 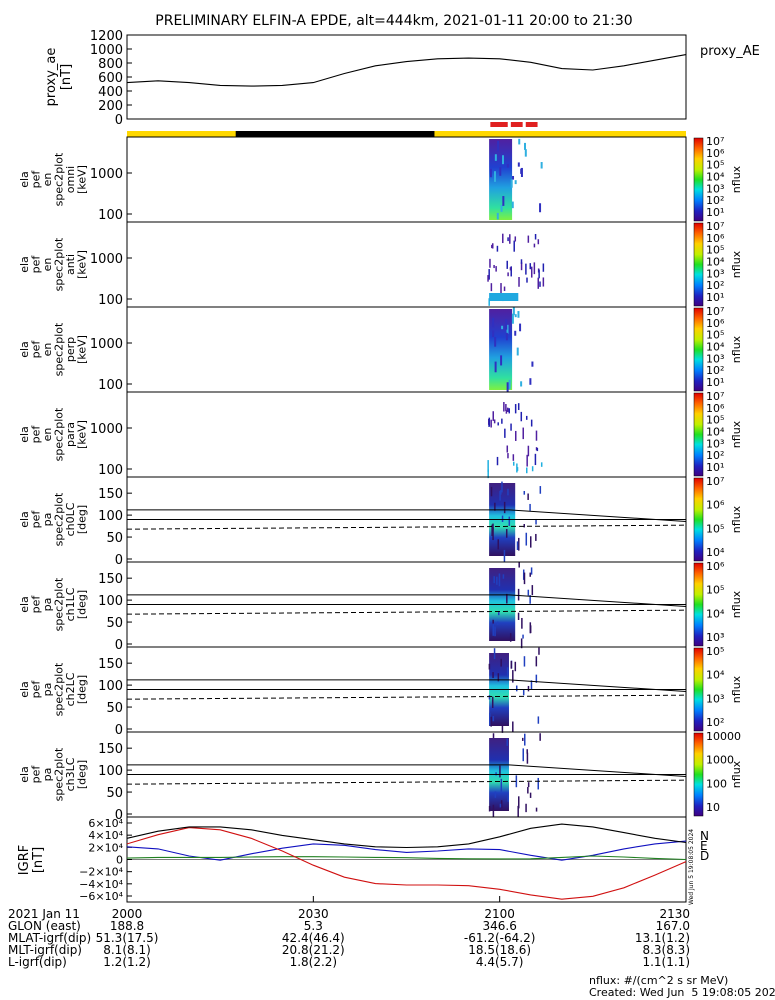 I want to click on y-tick-label: −6×10⁴, so click(x=101, y=896).